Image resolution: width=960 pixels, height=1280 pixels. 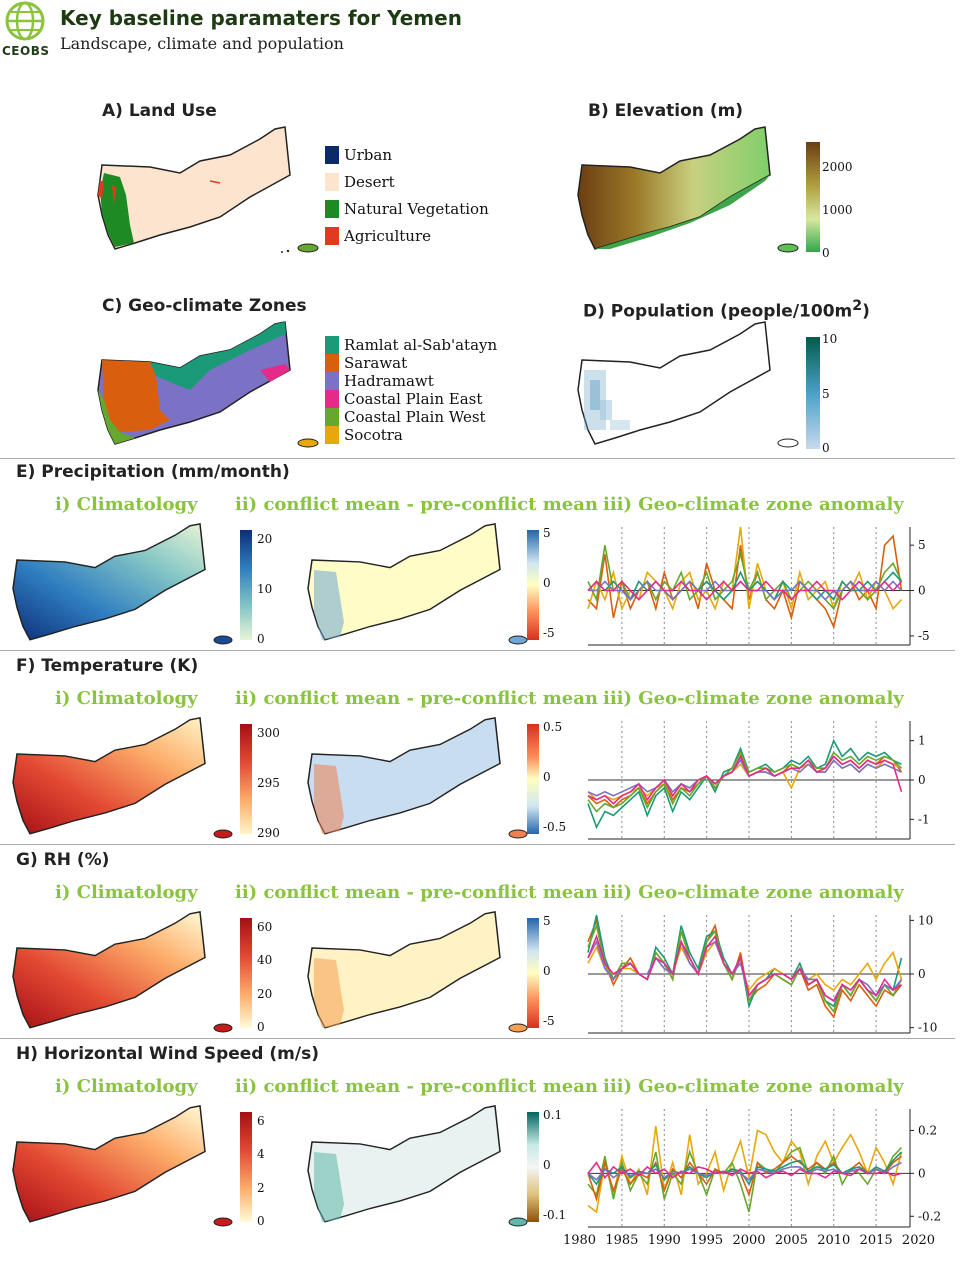 I want to click on geo-zone-legend-item: Coastal Plain West, so click(x=405, y=417).